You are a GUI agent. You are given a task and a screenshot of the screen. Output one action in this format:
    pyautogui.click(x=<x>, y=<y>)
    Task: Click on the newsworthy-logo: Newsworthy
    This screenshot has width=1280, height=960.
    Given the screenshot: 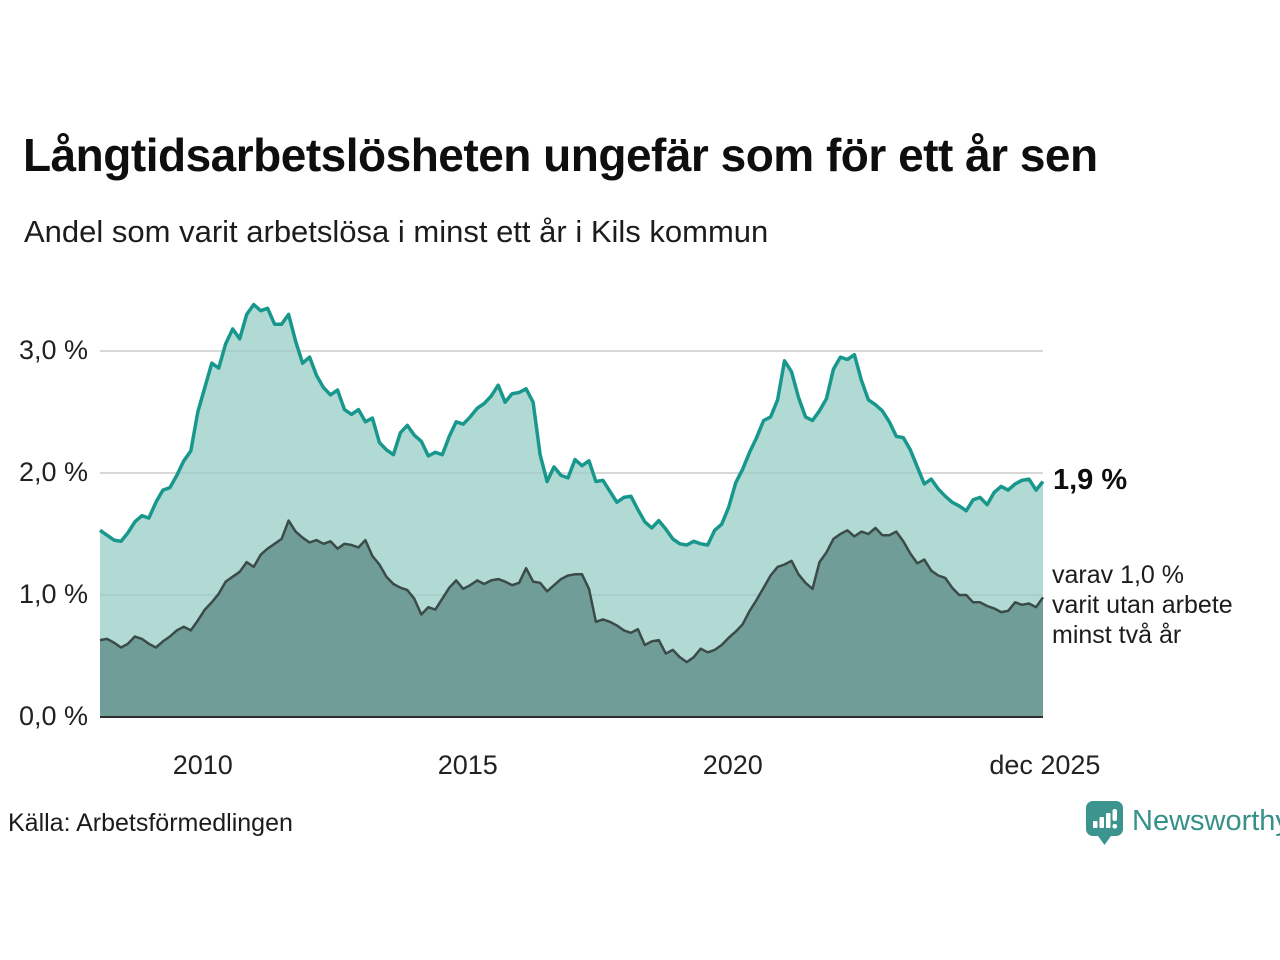 What is the action you would take?
    pyautogui.click(x=1183, y=825)
    